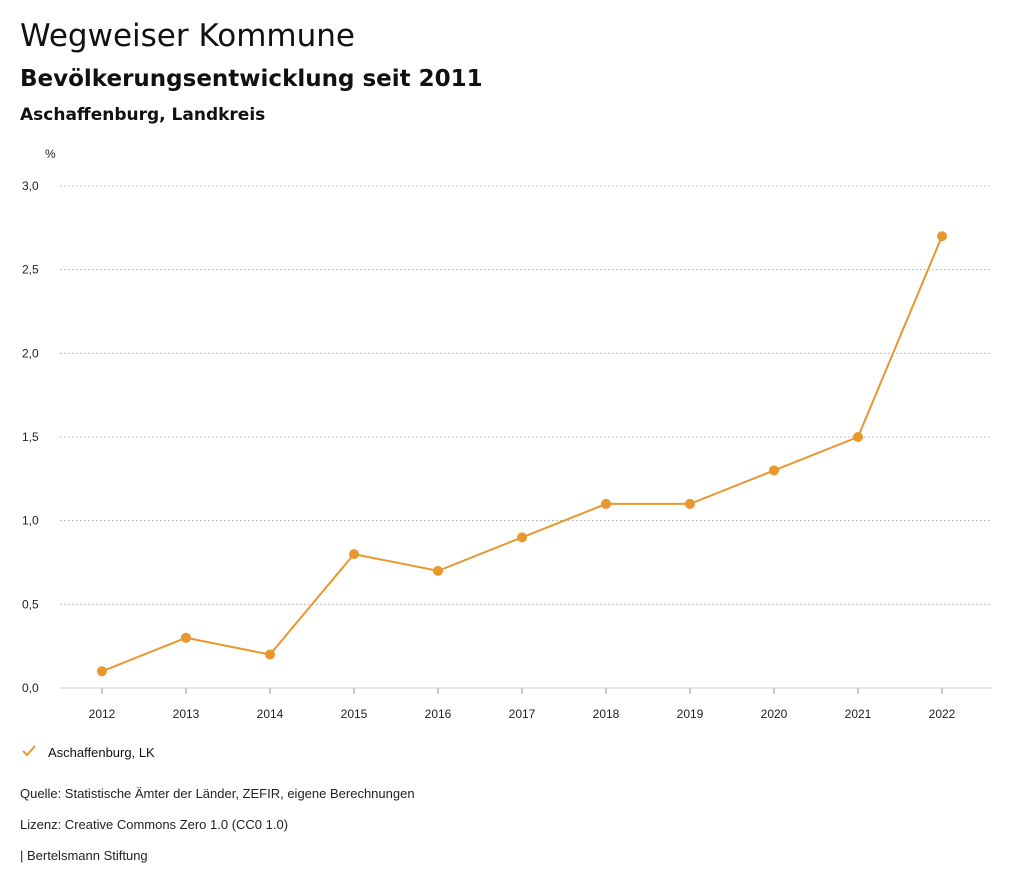 This screenshot has width=1024, height=888. Describe the element at coordinates (438, 714) in the screenshot. I see `x-tick-label: 2016` at that location.